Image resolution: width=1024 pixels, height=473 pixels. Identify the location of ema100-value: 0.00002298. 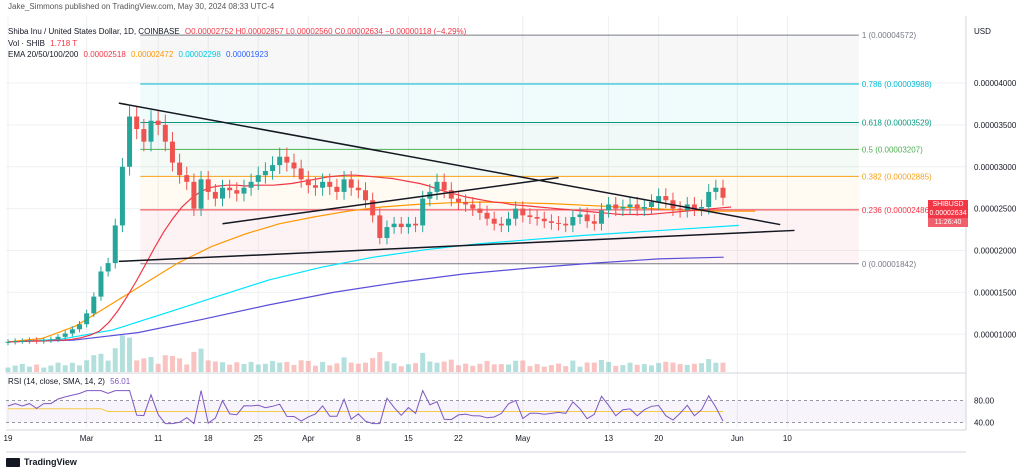
(199, 54).